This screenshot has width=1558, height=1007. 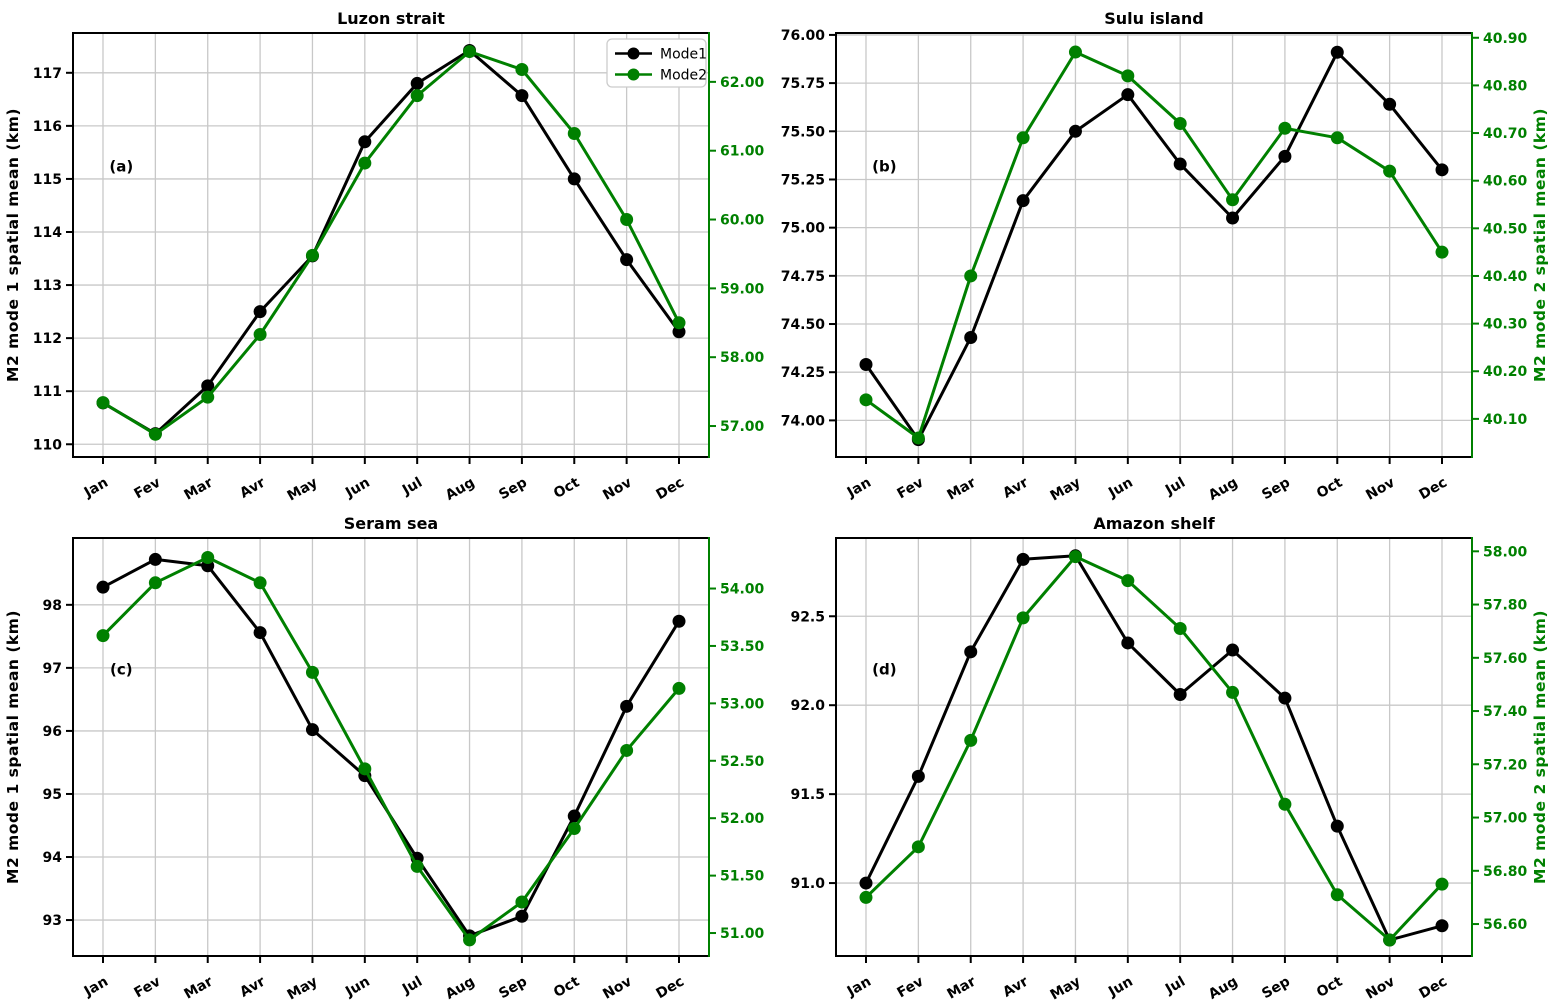 I want to click on svg-text: Seram sea, so click(x=391, y=523).